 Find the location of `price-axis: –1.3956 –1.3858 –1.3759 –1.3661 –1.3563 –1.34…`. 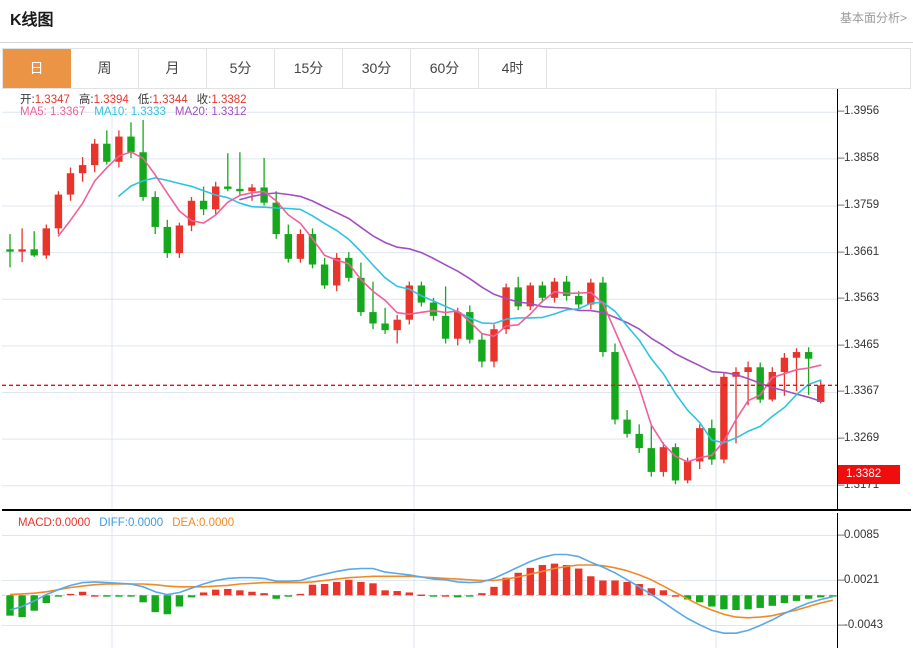

price-axis: –1.3956 –1.3858 –1.3759 –1.3661 –1.3563 –1.34… is located at coordinates (874, 299).